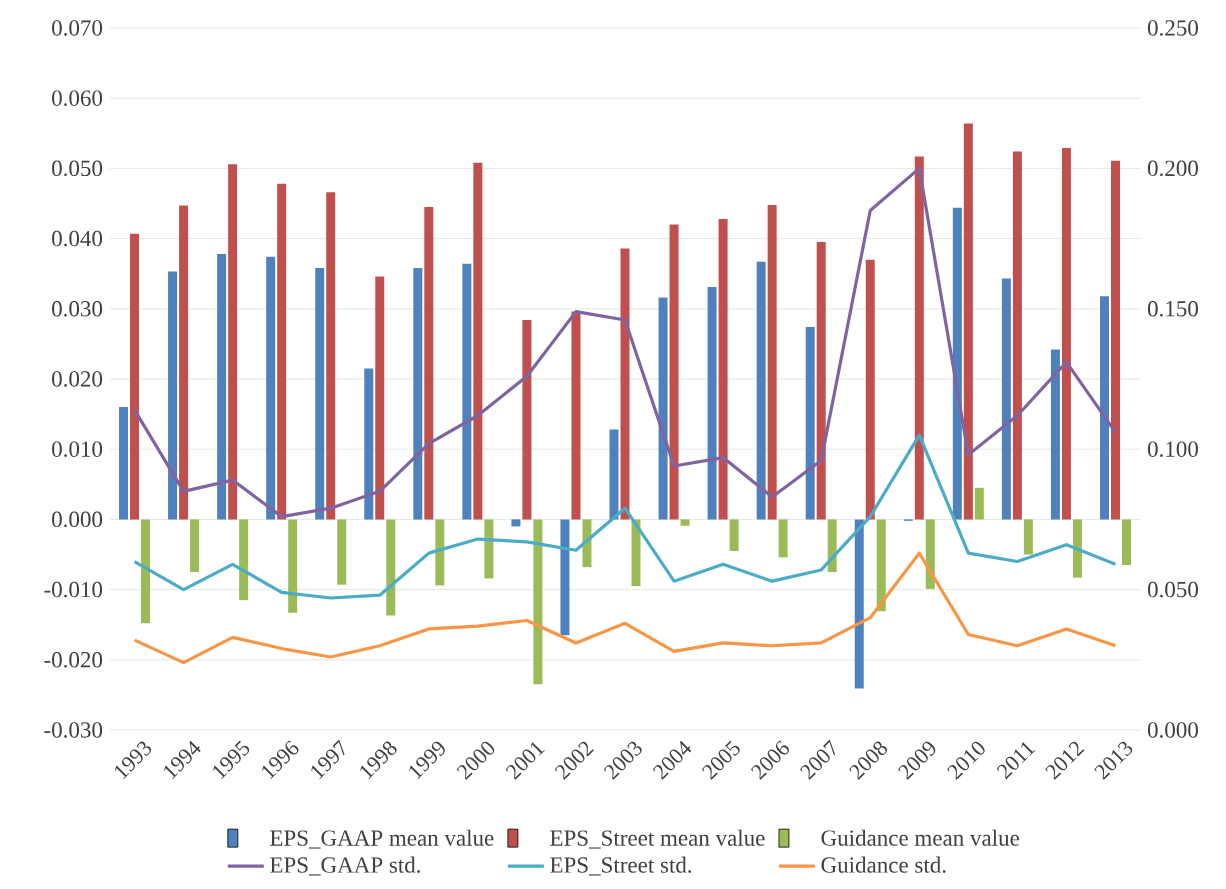  Describe the element at coordinates (621, 866) in the screenshot. I see `legend-label: EPS_Street std.` at that location.